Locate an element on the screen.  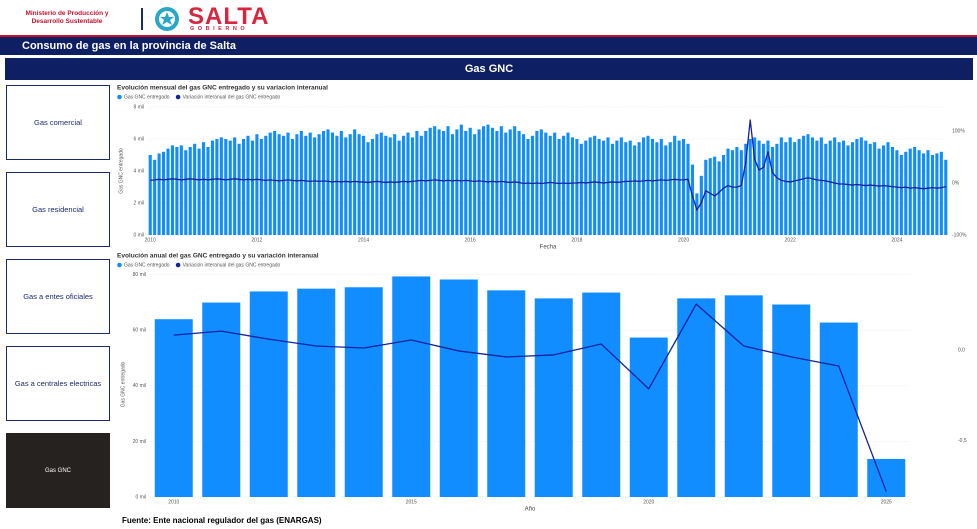
y2-tick-label: -100% is located at coordinates (959, 235).